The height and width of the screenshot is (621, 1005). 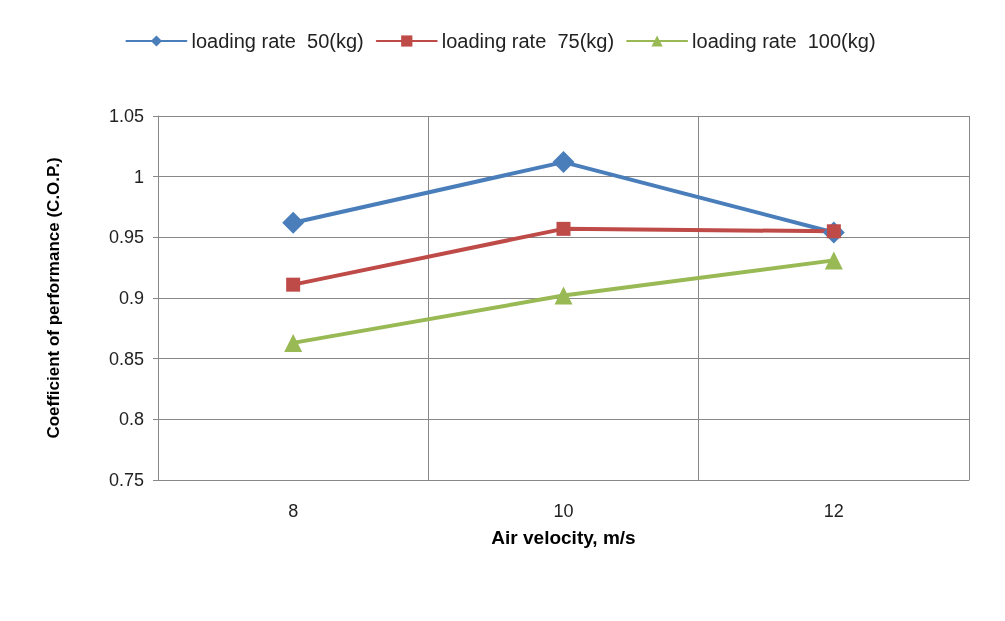 I want to click on x-axis-title: Air velocity, m/s, so click(x=563, y=537).